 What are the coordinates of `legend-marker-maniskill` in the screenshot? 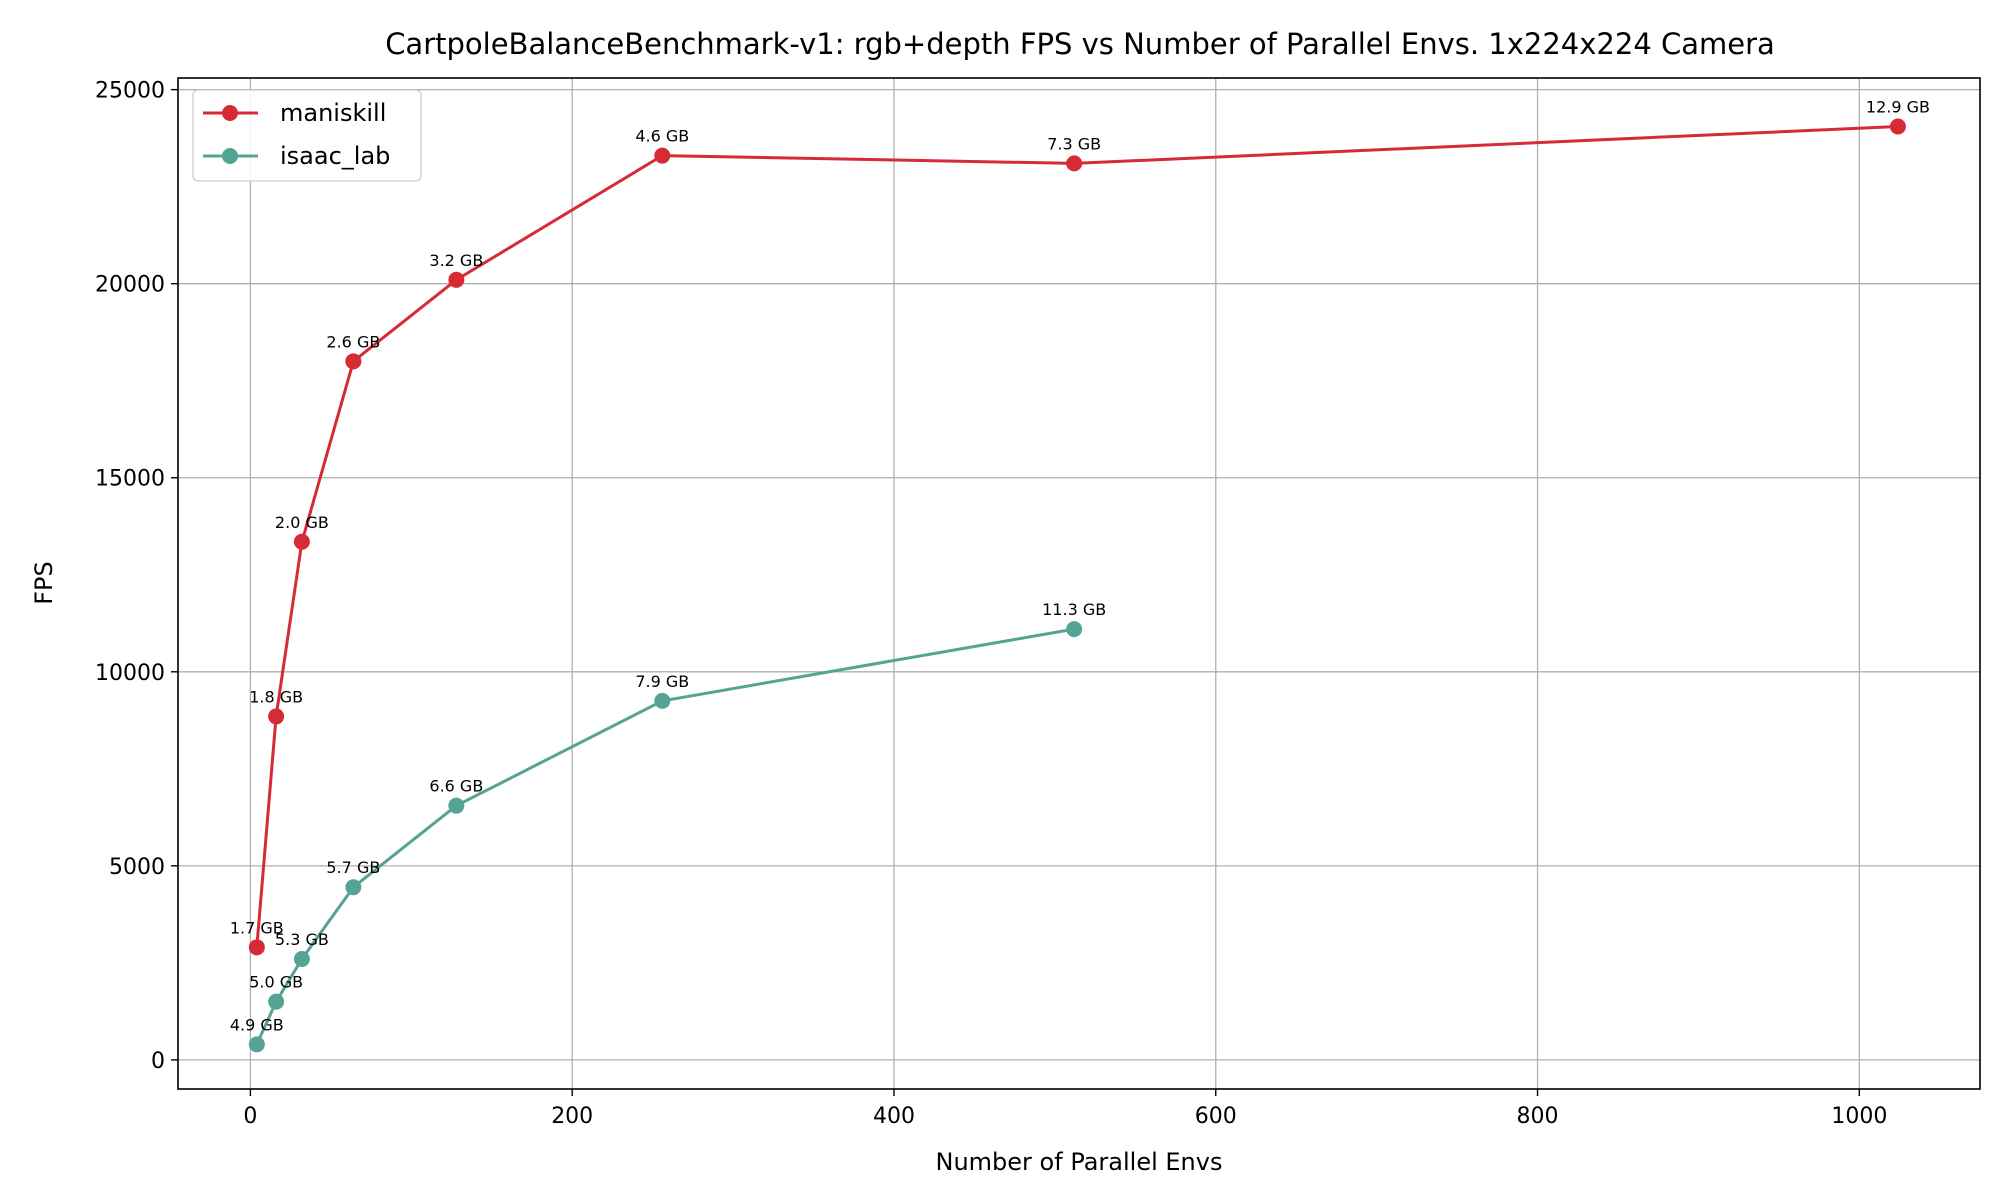 It's located at (230, 113).